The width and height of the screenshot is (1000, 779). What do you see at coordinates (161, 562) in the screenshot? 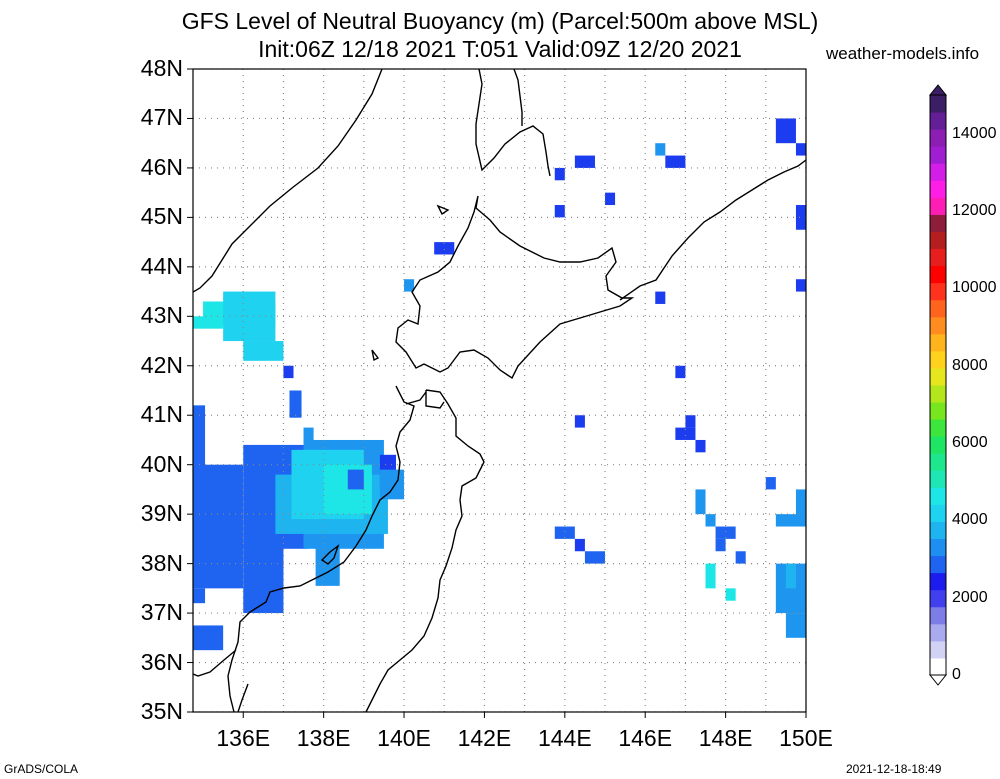
I see `lat-label: 38N` at bounding box center [161, 562].